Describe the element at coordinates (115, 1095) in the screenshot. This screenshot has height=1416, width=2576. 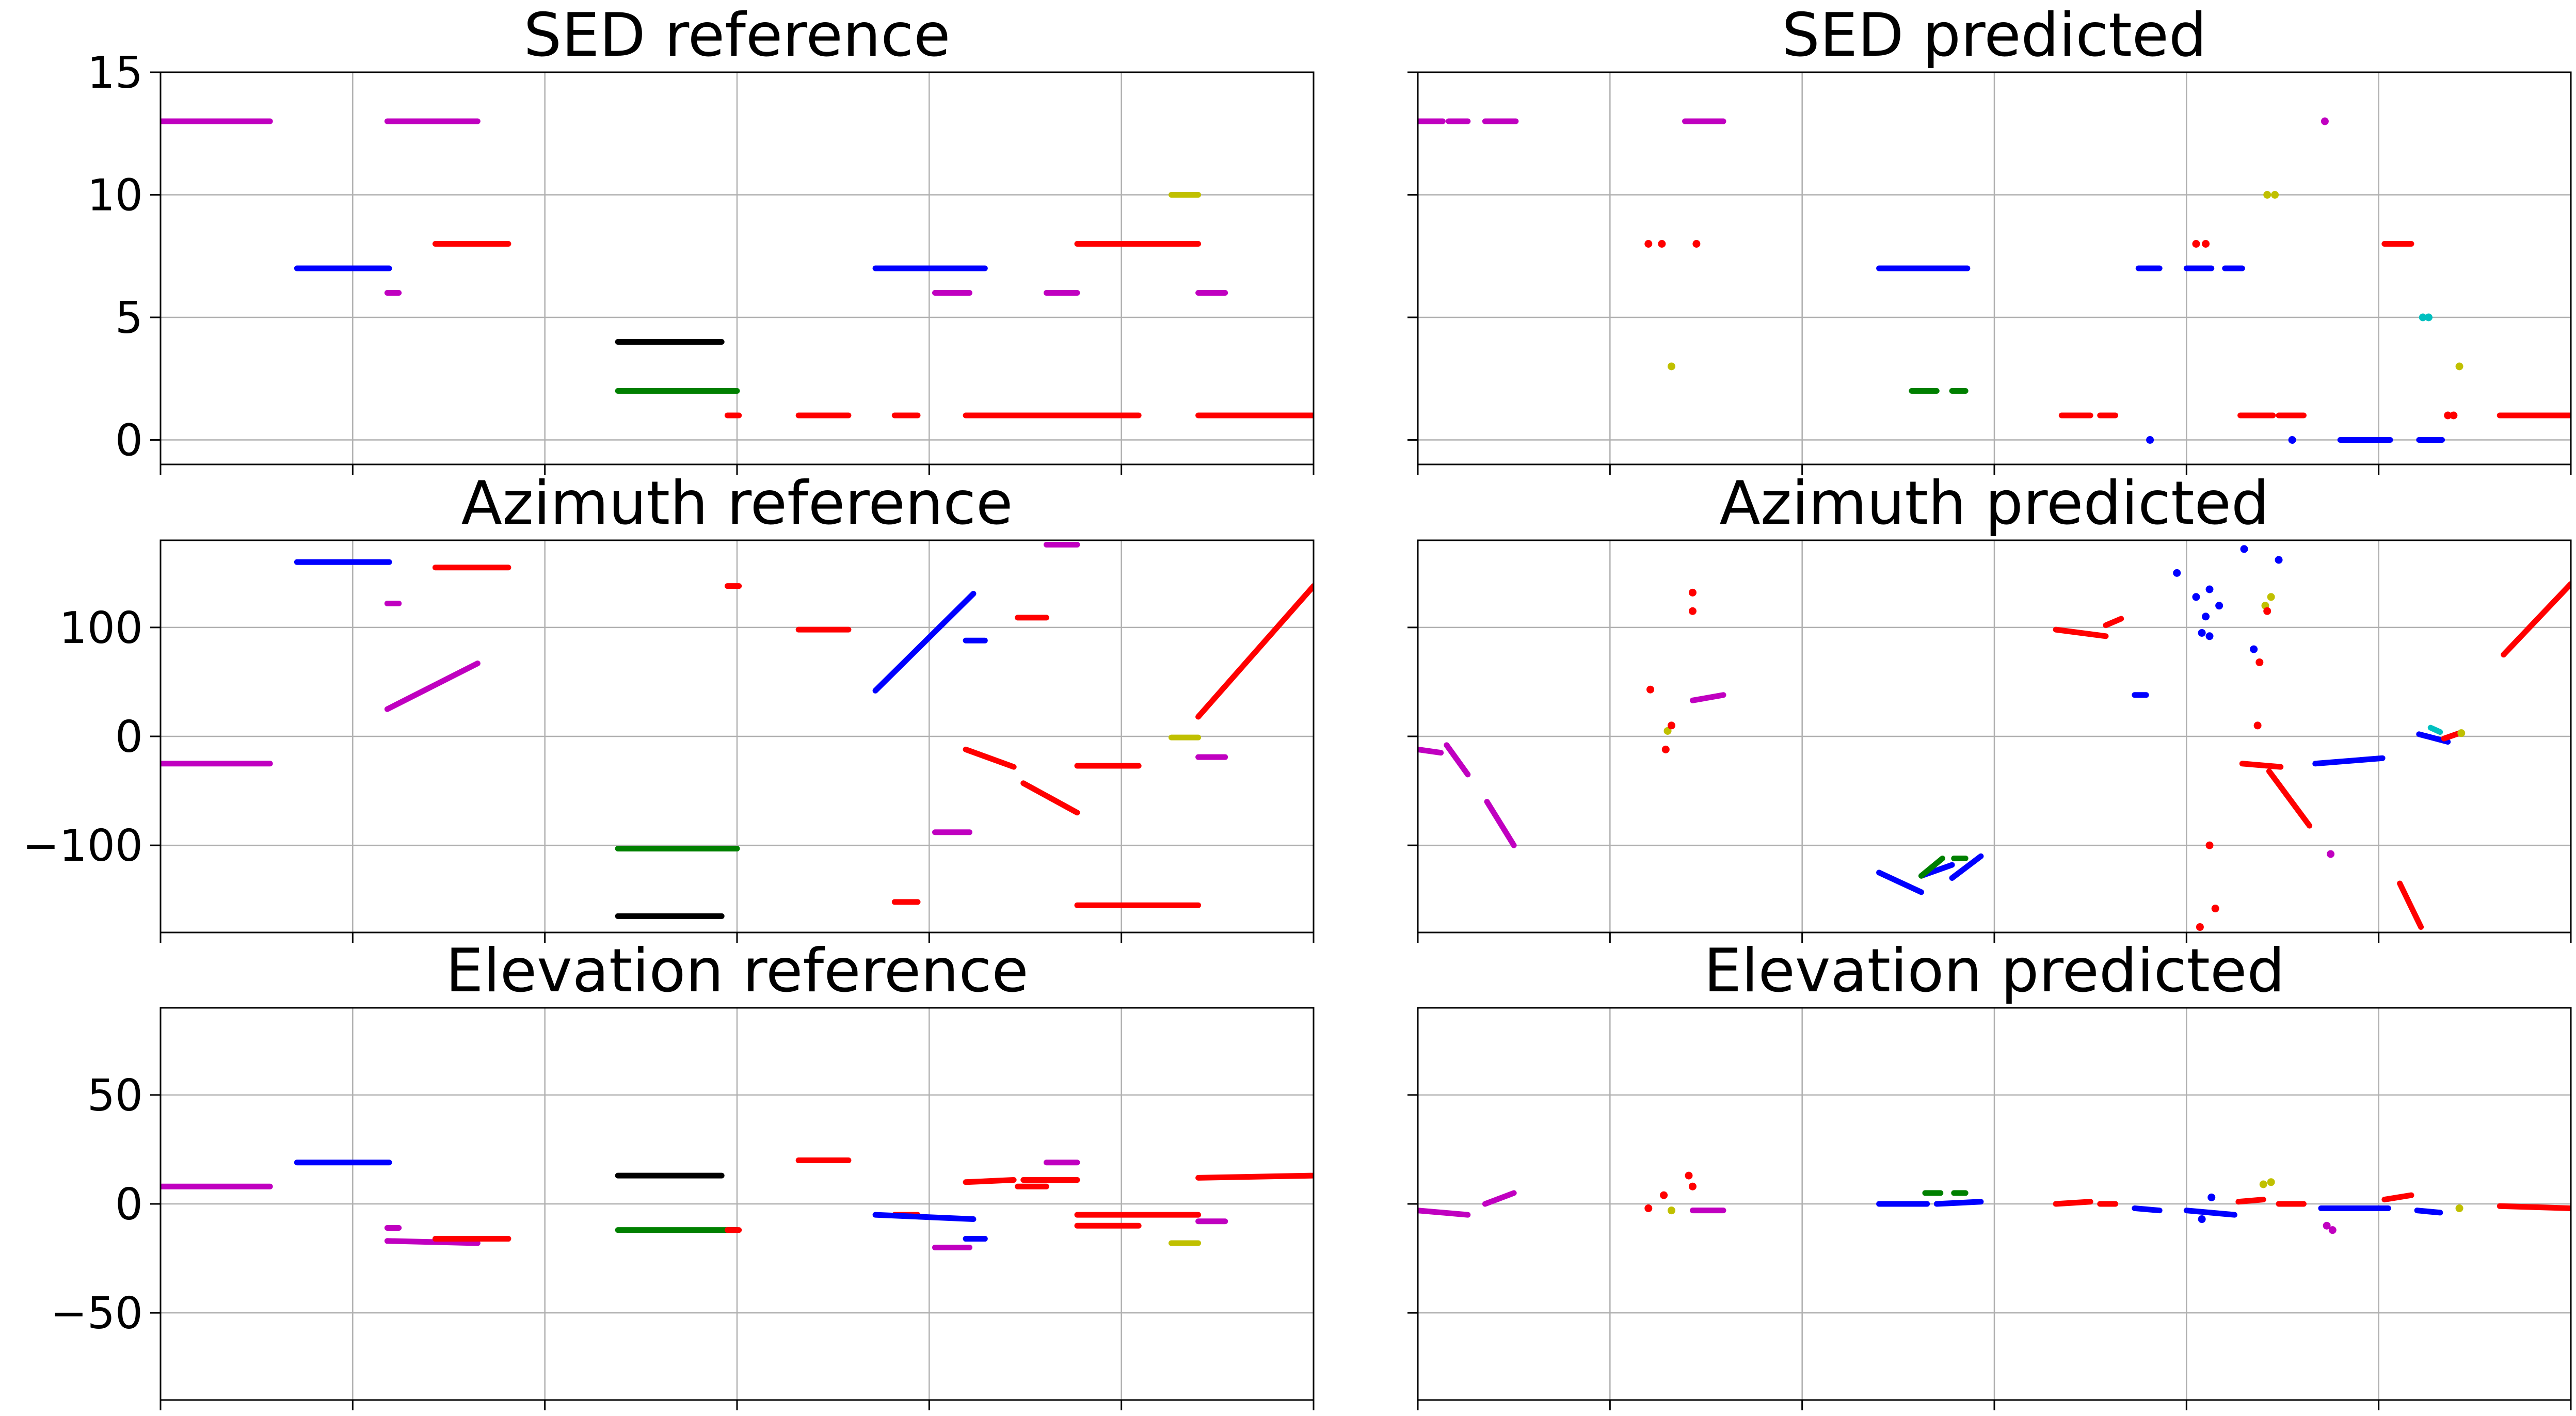
I see `y-tick-label: 50` at that location.